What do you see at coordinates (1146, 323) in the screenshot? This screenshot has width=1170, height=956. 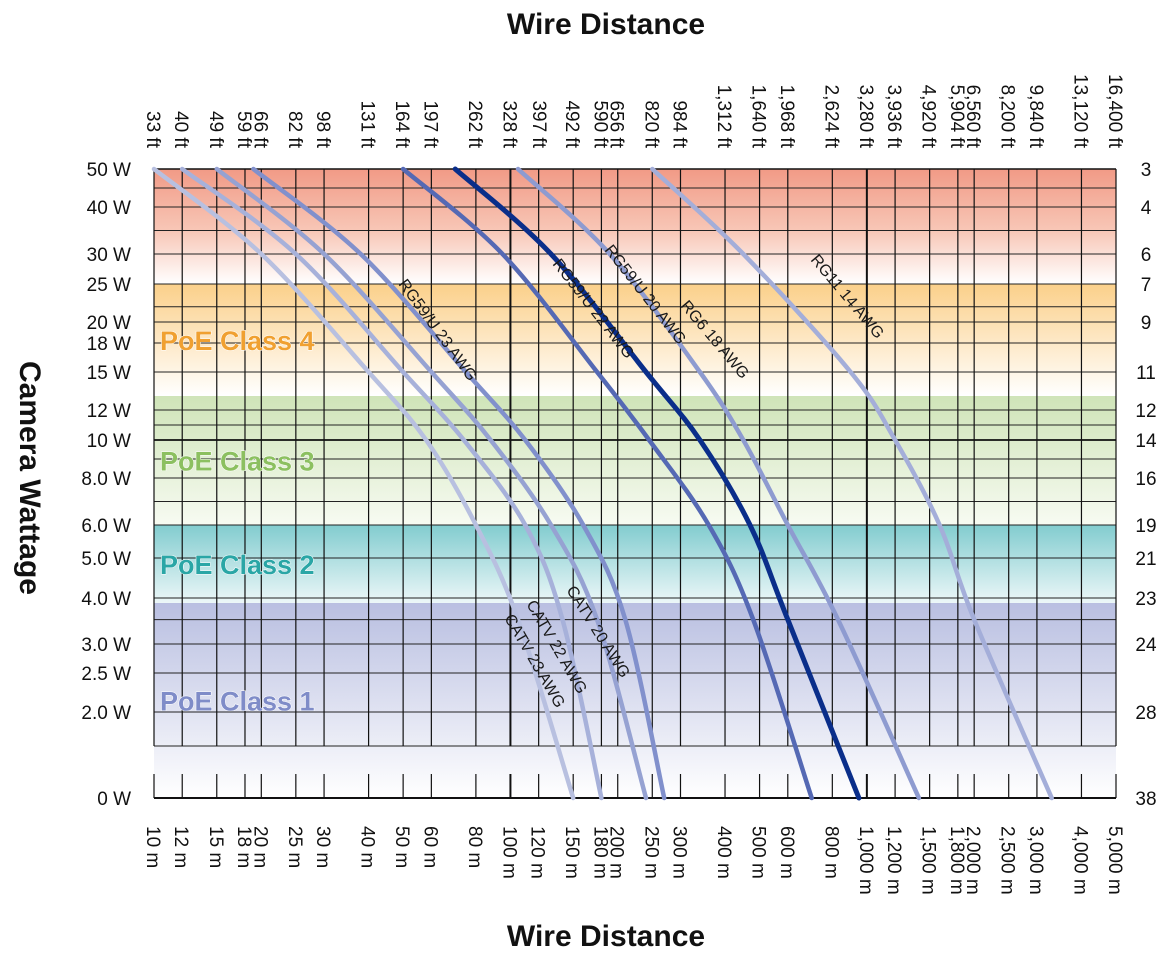 I see `right-axis-label: 9` at bounding box center [1146, 323].